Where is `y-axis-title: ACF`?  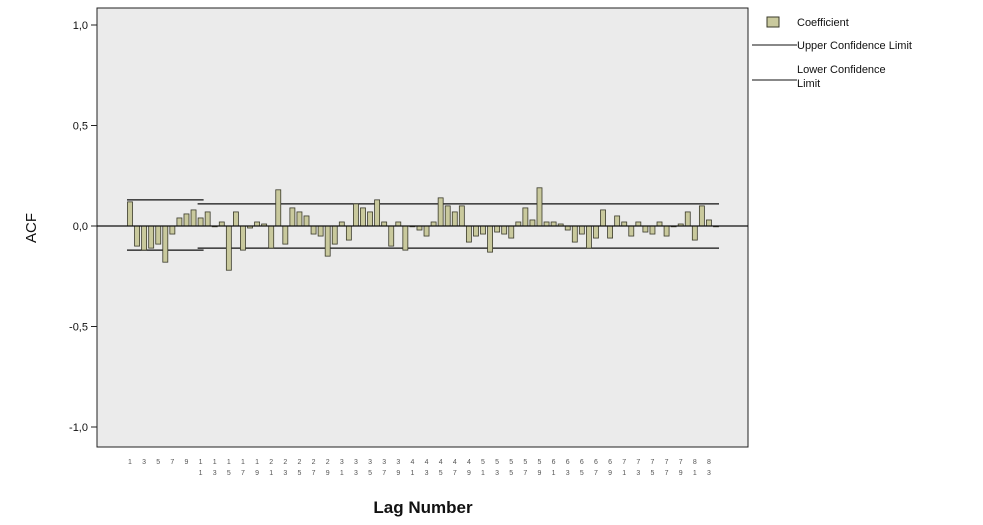 y-axis-title: ACF is located at coordinates (31, 228).